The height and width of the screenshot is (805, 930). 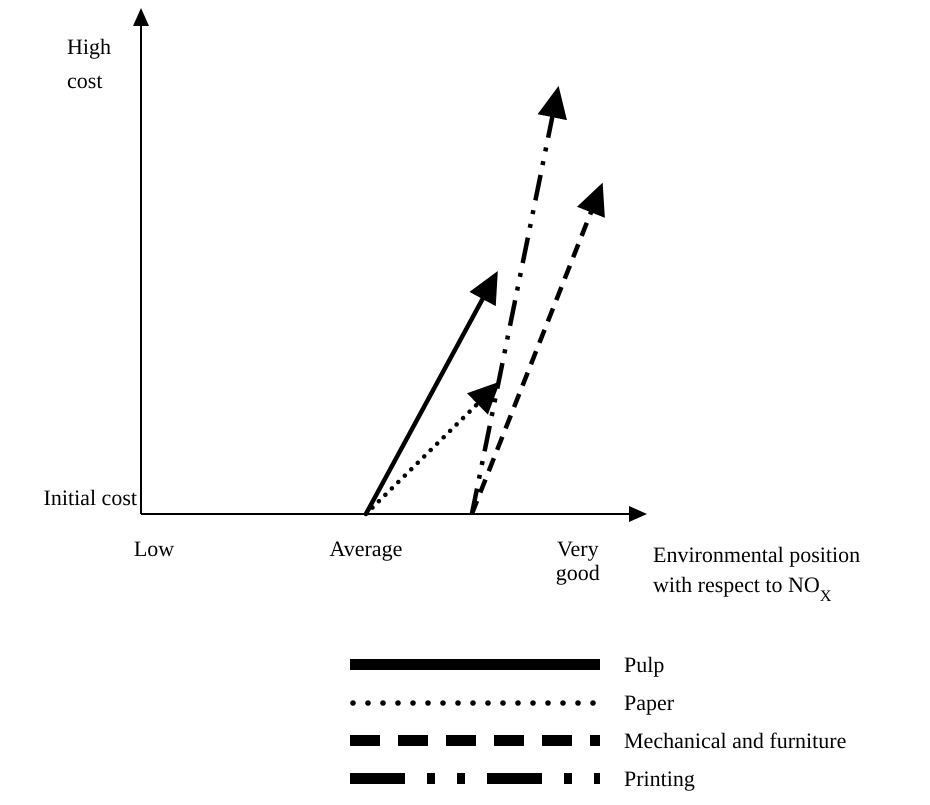 What do you see at coordinates (649, 703) in the screenshot?
I see `legend-label: Paper` at bounding box center [649, 703].